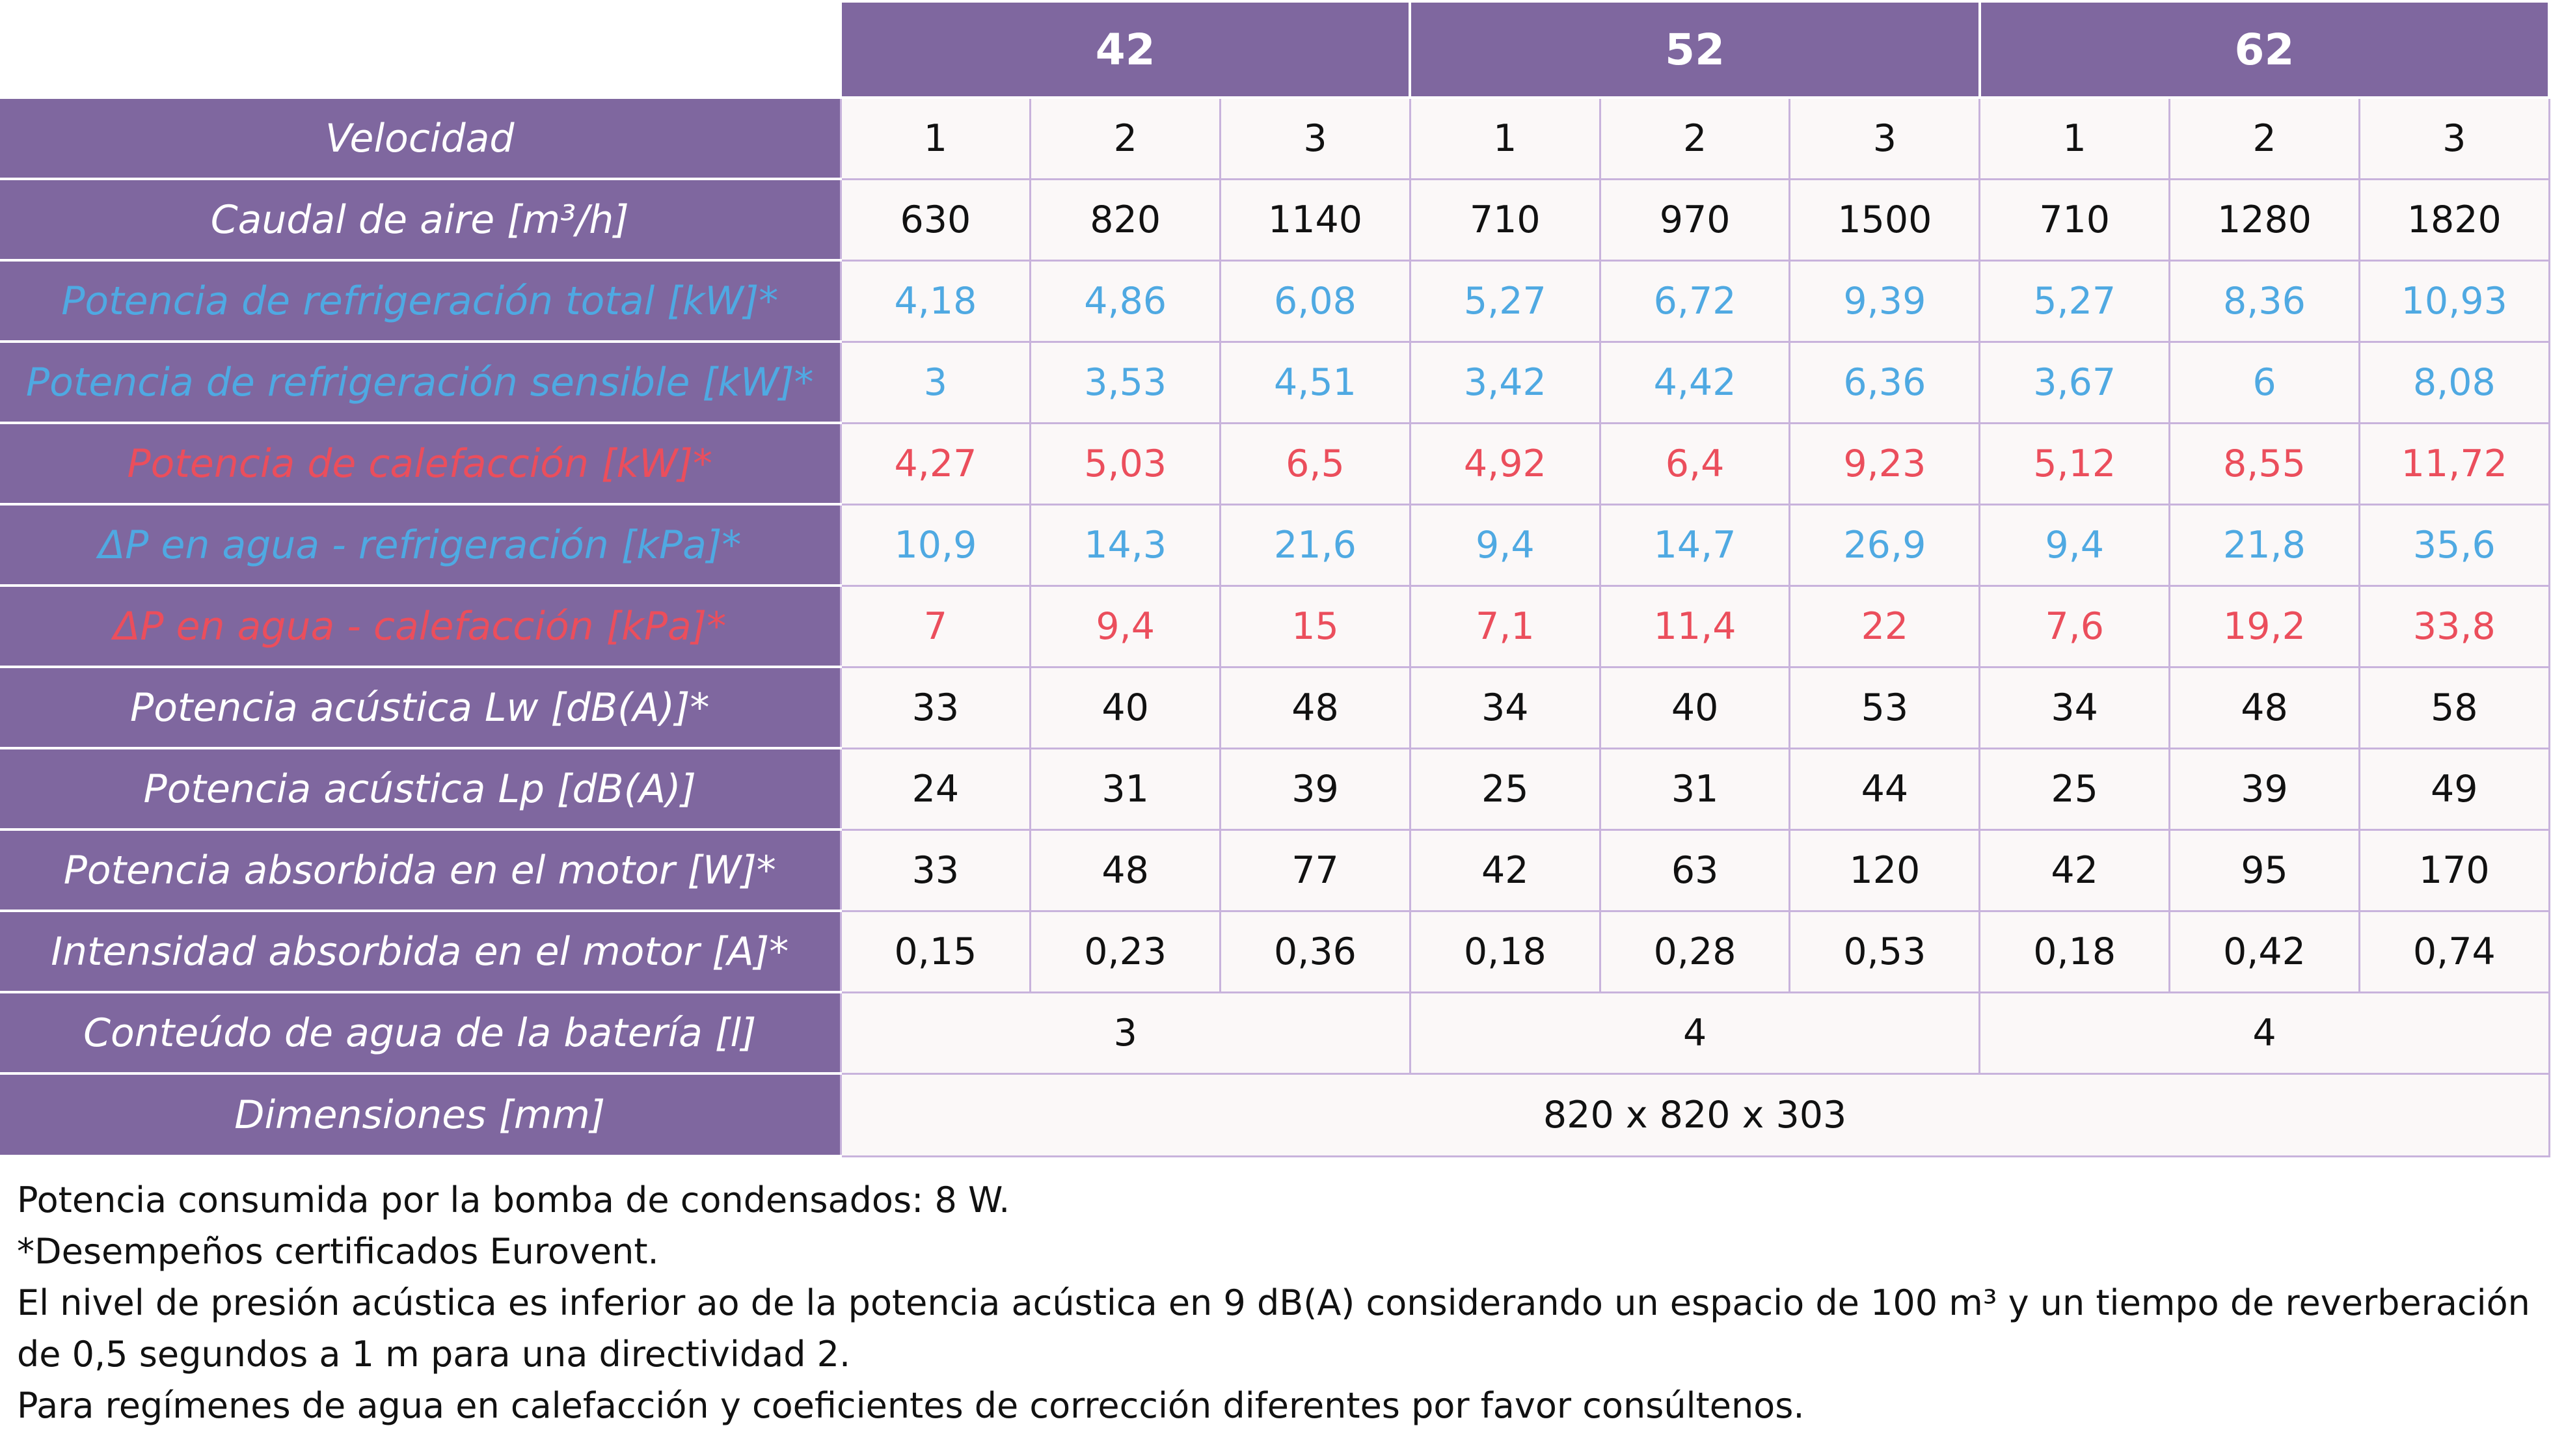 The height and width of the screenshot is (1456, 2551). Describe the element at coordinates (420, 464) in the screenshot. I see `row-label: Potencia de calefacción [kW]*` at that location.